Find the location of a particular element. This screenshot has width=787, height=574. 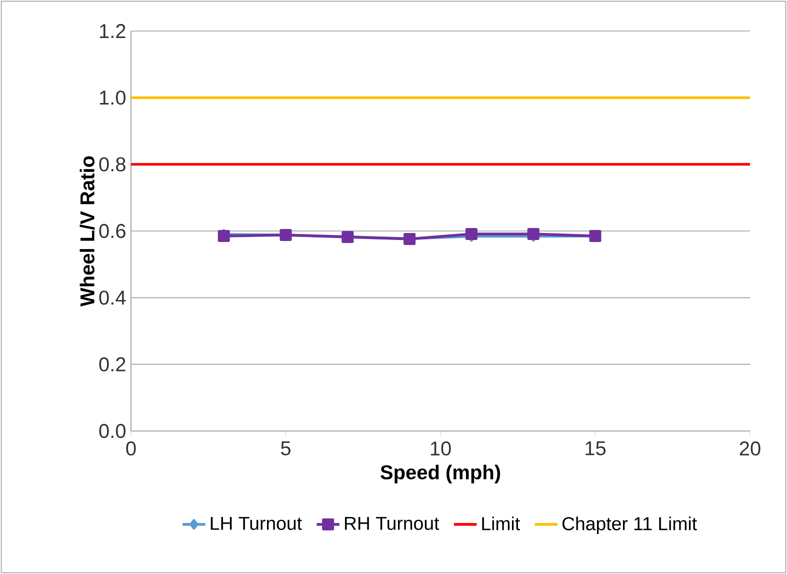

y-tick-label: 1.0 is located at coordinates (113, 97).